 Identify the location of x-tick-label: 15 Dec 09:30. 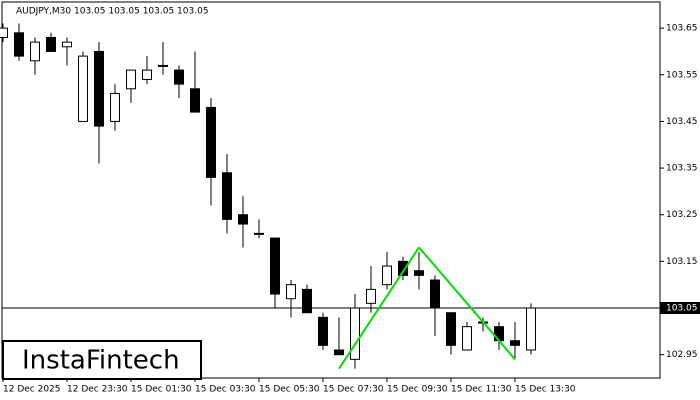
(417, 390).